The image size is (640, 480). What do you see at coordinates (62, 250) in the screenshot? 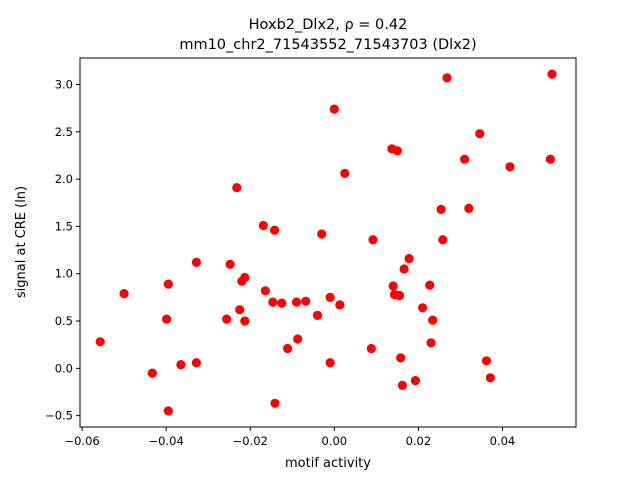
I see `y-axis: −0.5 0.0 0.5 1.0 1.5 2.0 2.5 3.0` at bounding box center [62, 250].